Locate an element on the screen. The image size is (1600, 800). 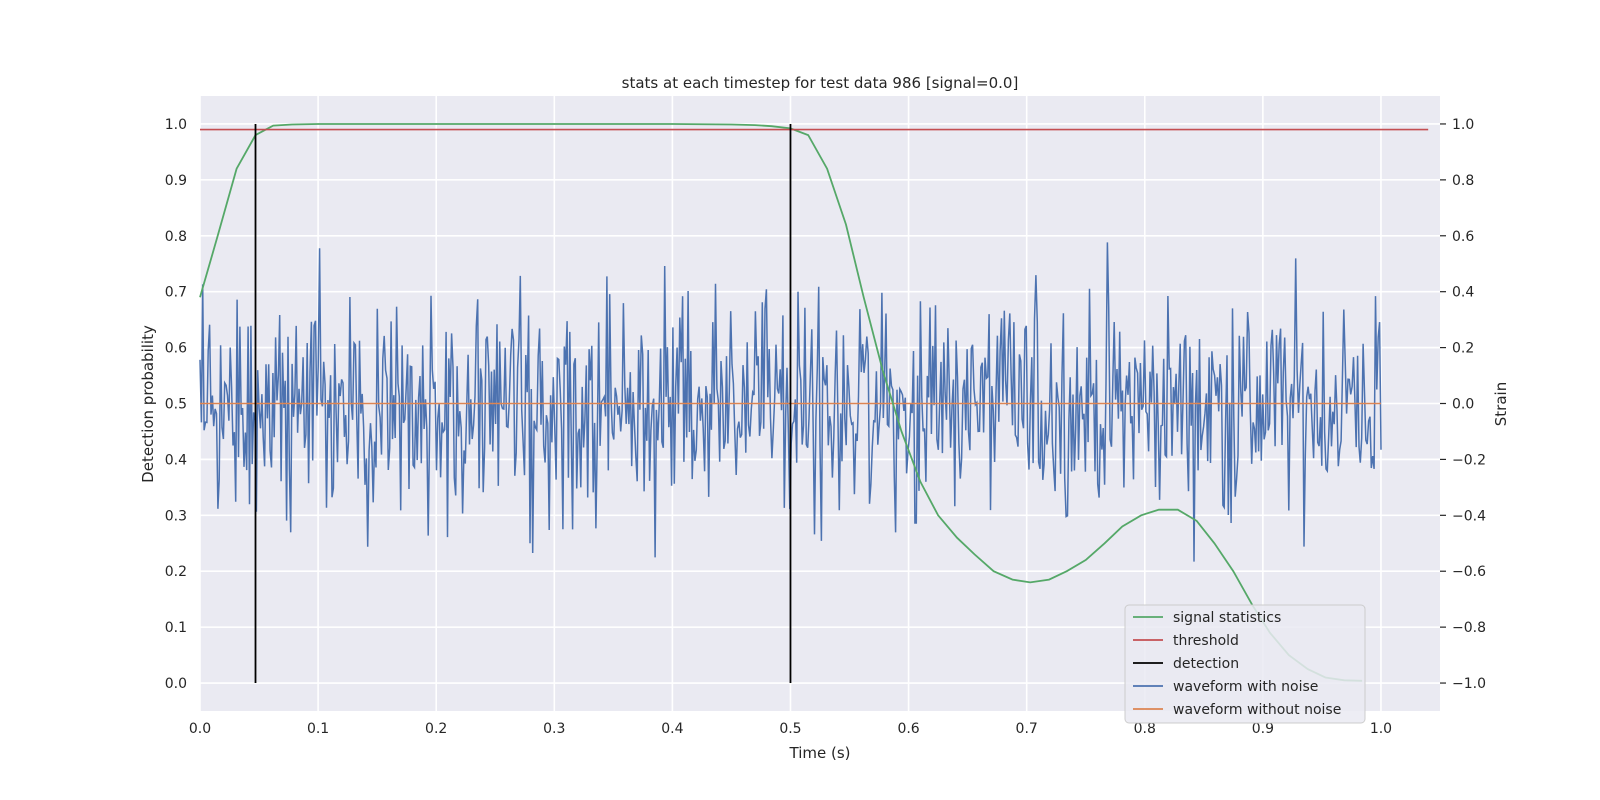
y-tick-label: 1.0 is located at coordinates (176, 125).